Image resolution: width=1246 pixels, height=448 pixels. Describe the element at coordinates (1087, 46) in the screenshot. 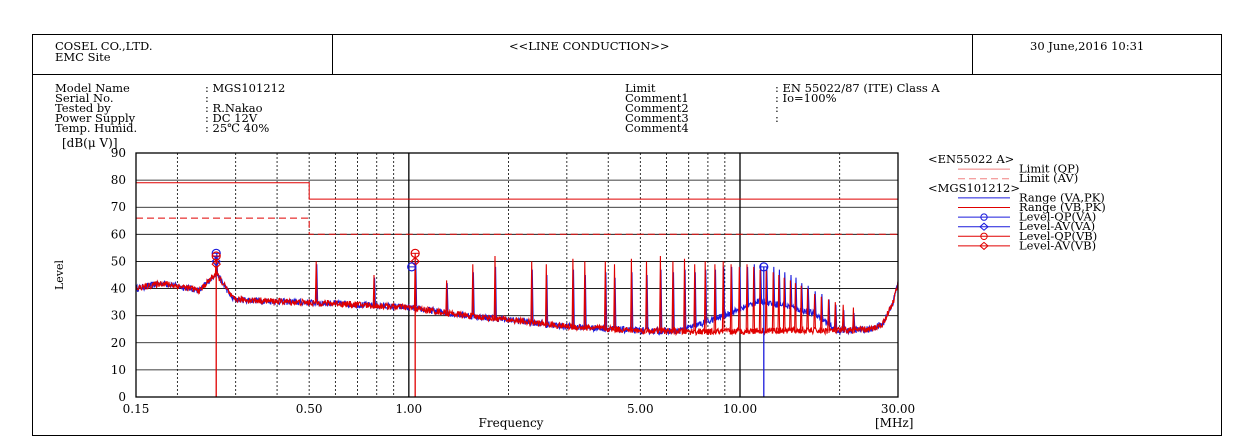

I see `report-datetime: 30 June,2016 10:31` at that location.